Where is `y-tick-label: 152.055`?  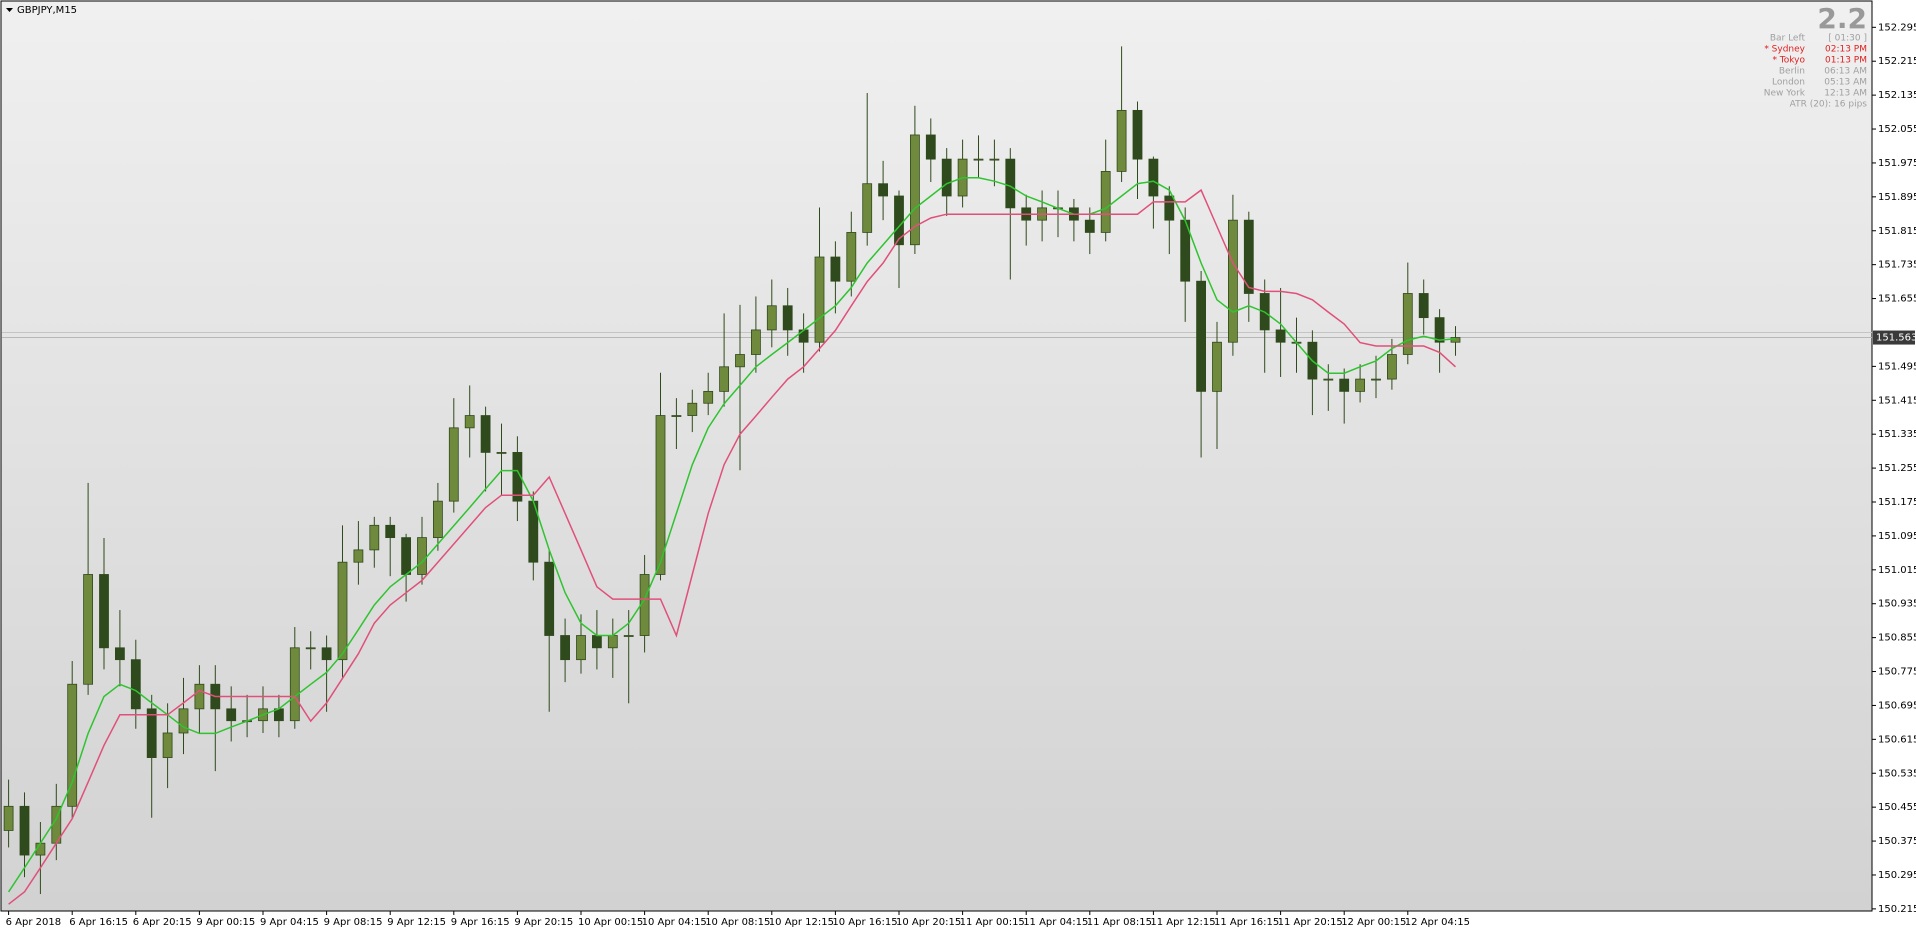 y-tick-label: 152.055 is located at coordinates (1897, 129).